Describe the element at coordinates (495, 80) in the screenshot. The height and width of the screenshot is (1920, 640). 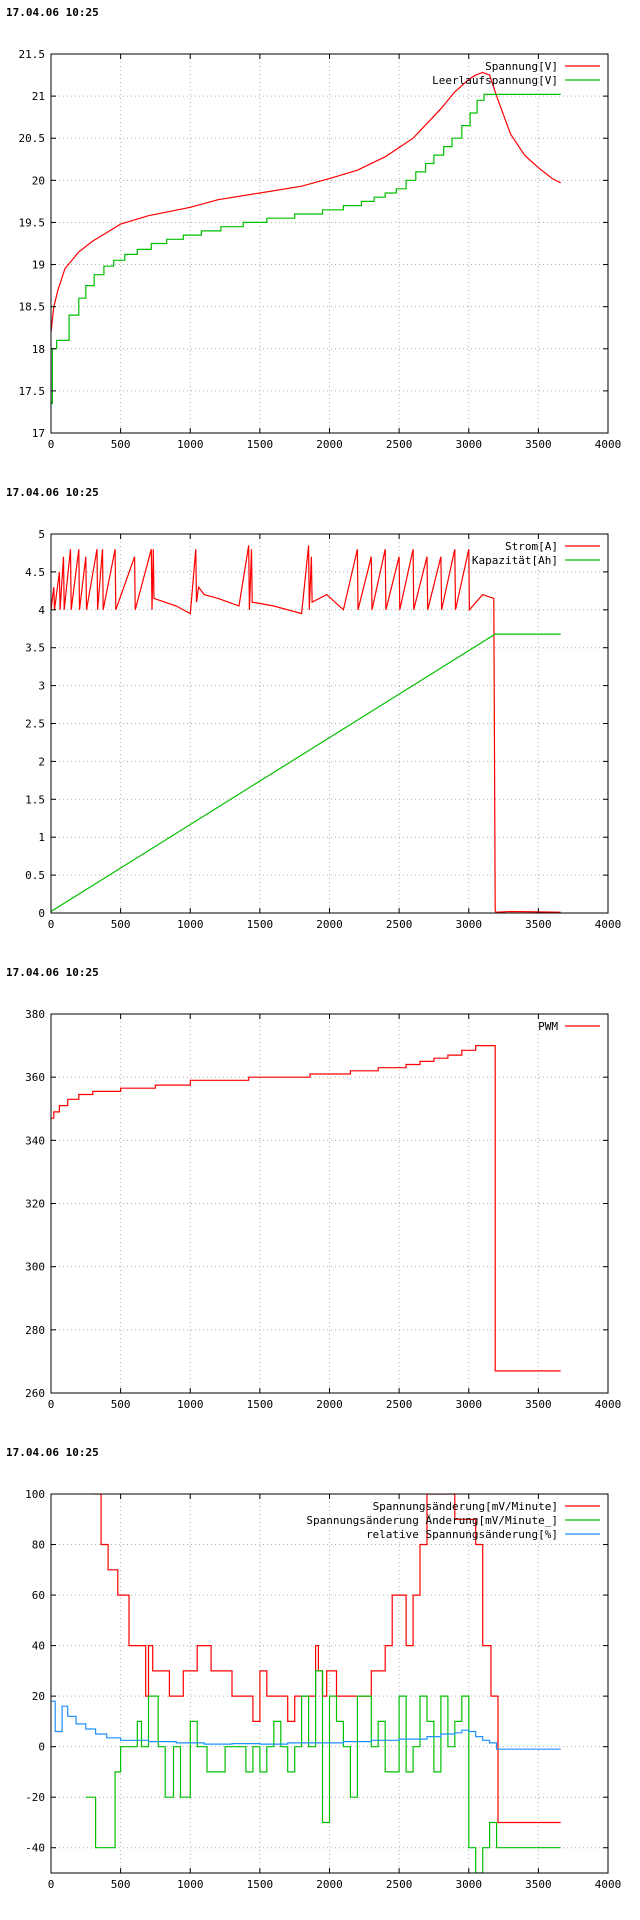
I see `legend-label: Leerlaufspannung[V]` at that location.